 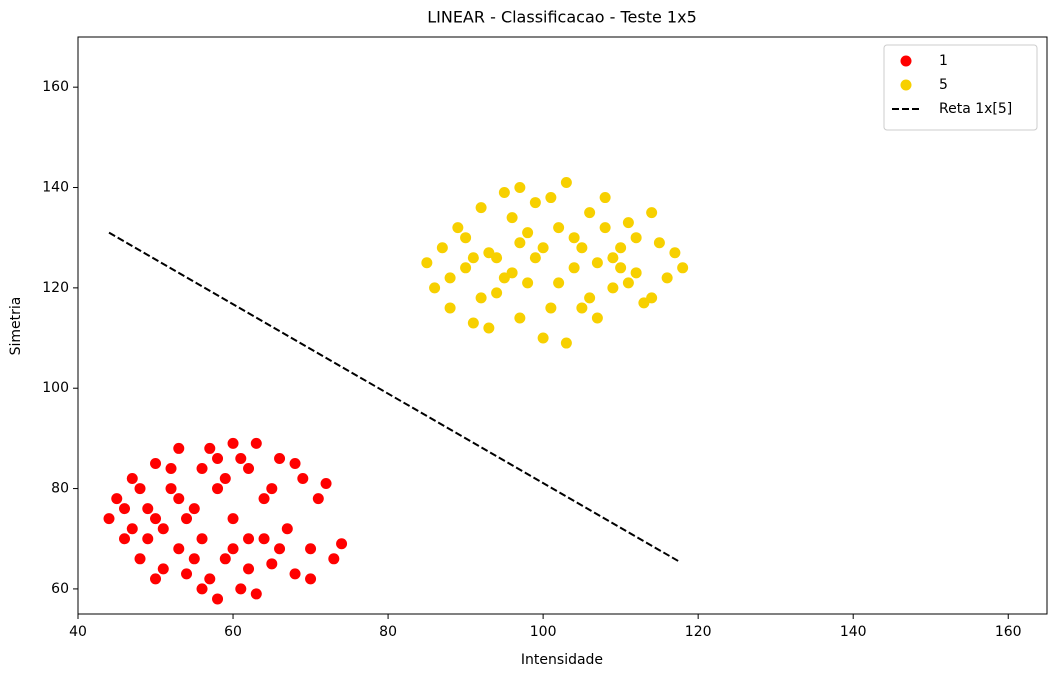 What do you see at coordinates (562, 17) in the screenshot?
I see `chart-title: LINEAR - Classificacao - Teste 1x5` at bounding box center [562, 17].